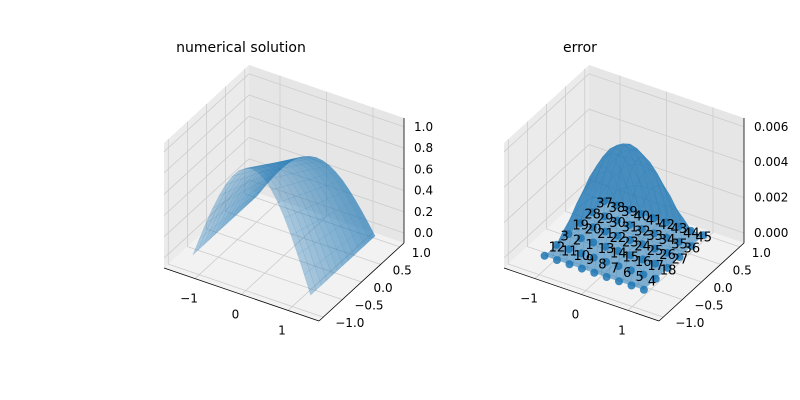  What do you see at coordinates (670, 209) in the screenshot?
I see `x-gridline` at bounding box center [670, 209].